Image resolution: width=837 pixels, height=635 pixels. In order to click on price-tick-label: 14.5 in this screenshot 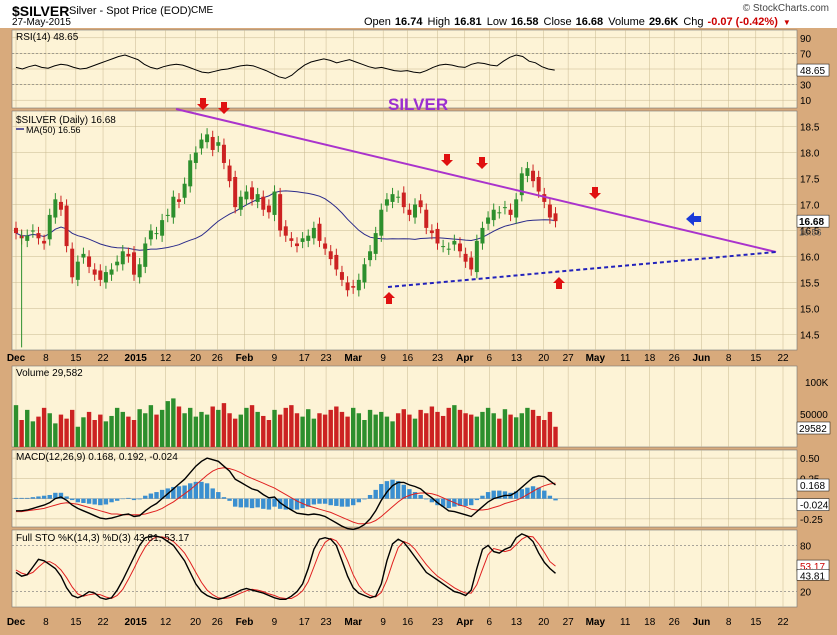, I will do `click(810, 335)`.